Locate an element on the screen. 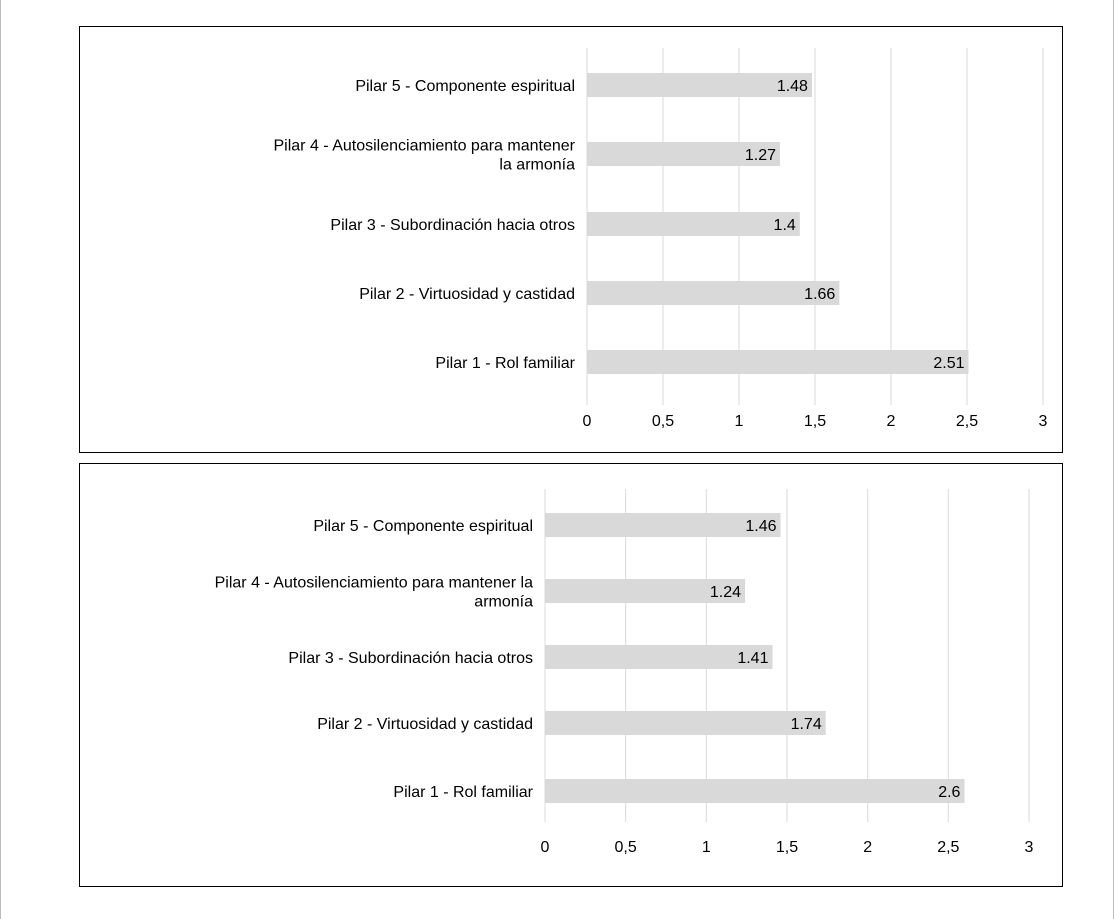  data-label: 1.24 is located at coordinates (725, 592).